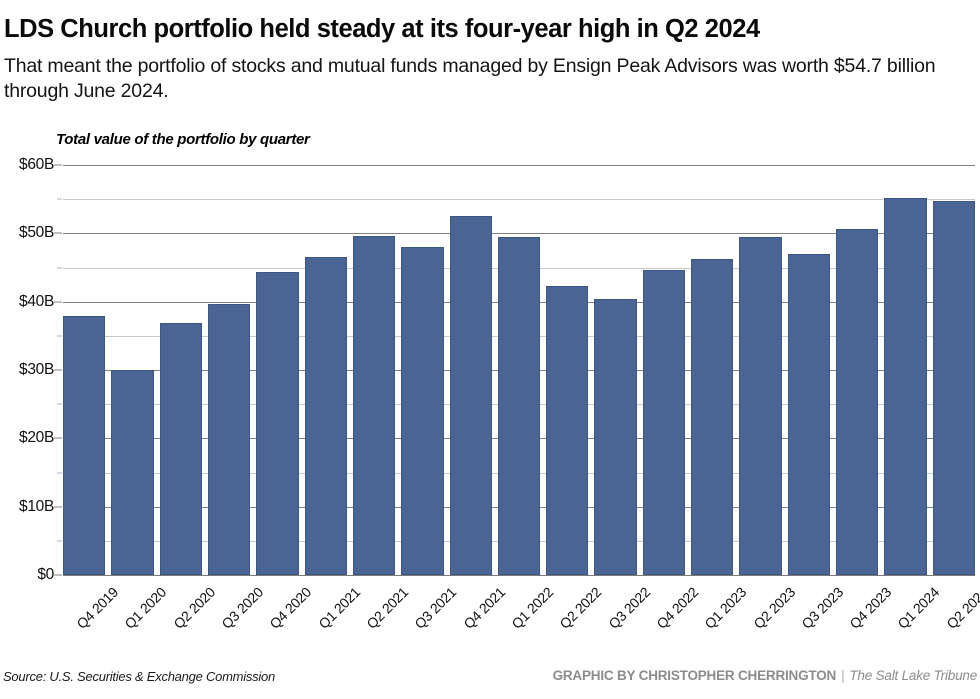 The image size is (980, 699). I want to click on x-axis-label-slot: Q3 2020, so click(237, 613).